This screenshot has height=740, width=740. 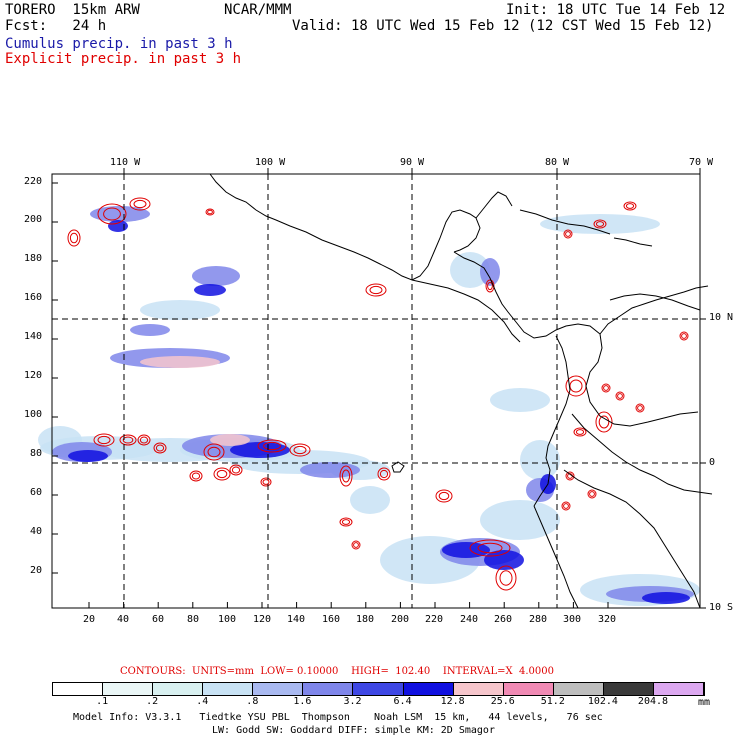 What do you see at coordinates (102, 701) in the screenshot?
I see `colorbar-label: .1` at bounding box center [102, 701].